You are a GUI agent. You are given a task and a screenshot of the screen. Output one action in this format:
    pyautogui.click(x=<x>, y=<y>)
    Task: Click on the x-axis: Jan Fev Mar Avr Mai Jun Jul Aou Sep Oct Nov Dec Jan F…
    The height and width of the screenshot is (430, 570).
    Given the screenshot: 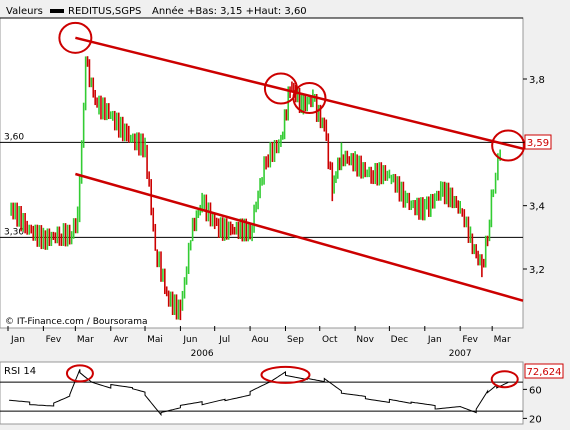 What is the action you would take?
    pyautogui.click(x=259, y=342)
    